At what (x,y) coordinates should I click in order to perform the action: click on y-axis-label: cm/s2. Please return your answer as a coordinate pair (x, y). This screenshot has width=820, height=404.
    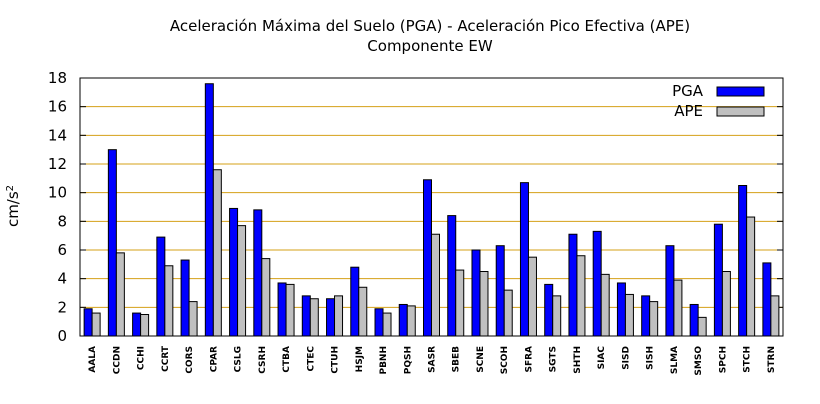
    Looking at the image, I should click on (13, 206).